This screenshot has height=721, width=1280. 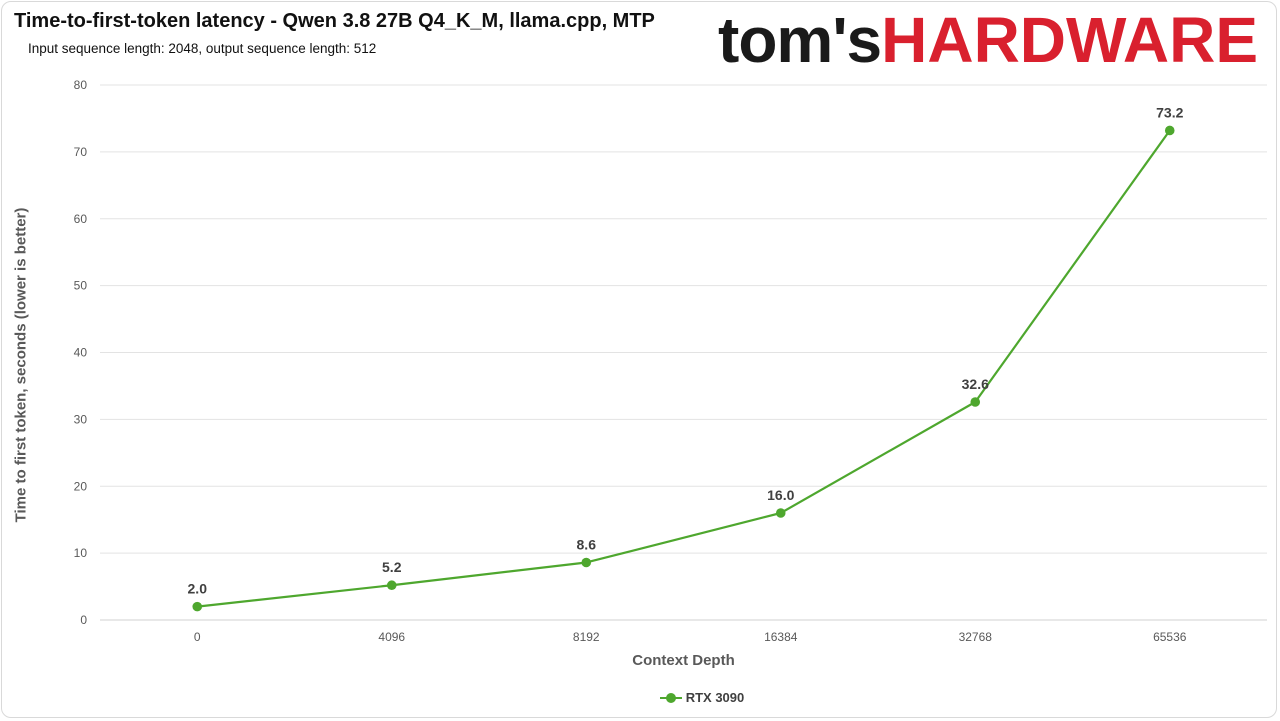 I want to click on y-tick-label-30: 30, so click(x=81, y=419).